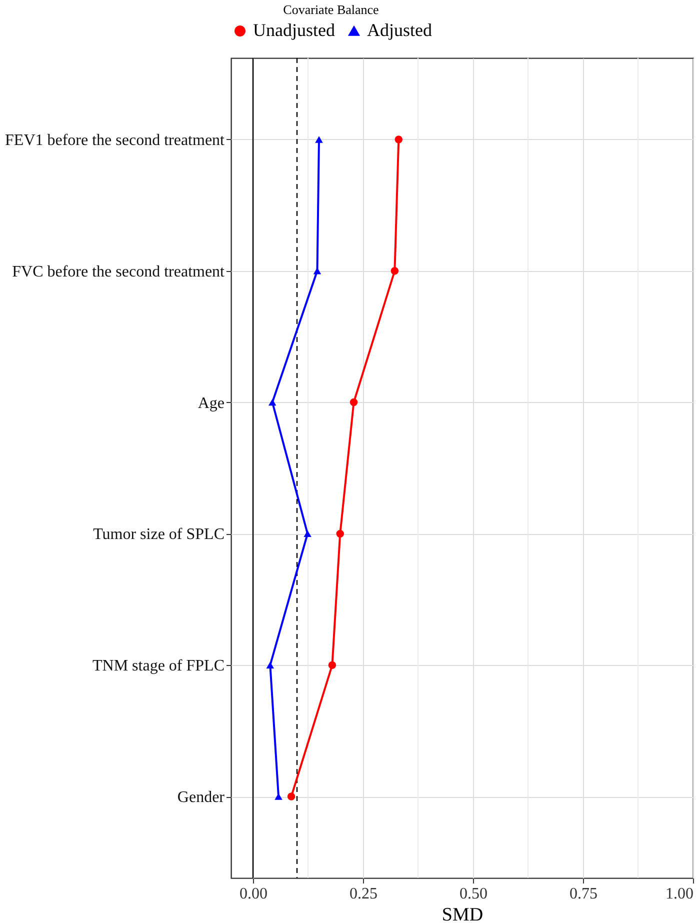 This screenshot has width=699, height=923. Describe the element at coordinates (201, 797) in the screenshot. I see `y-tick-label: Gender` at that location.